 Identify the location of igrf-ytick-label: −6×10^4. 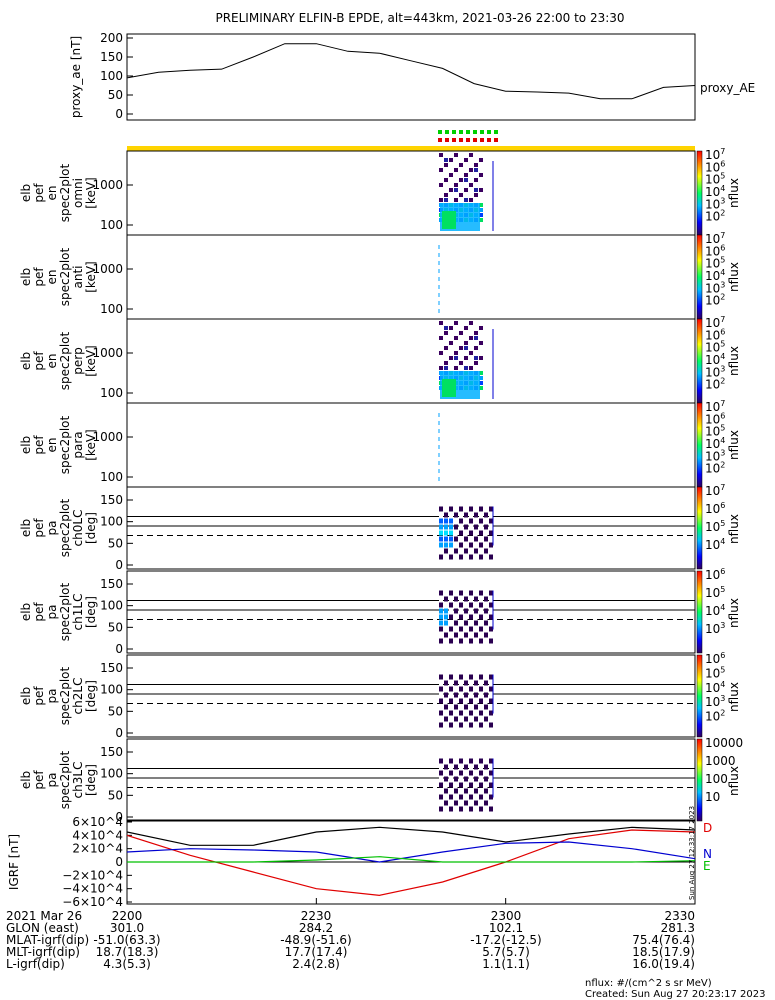
(92, 902).